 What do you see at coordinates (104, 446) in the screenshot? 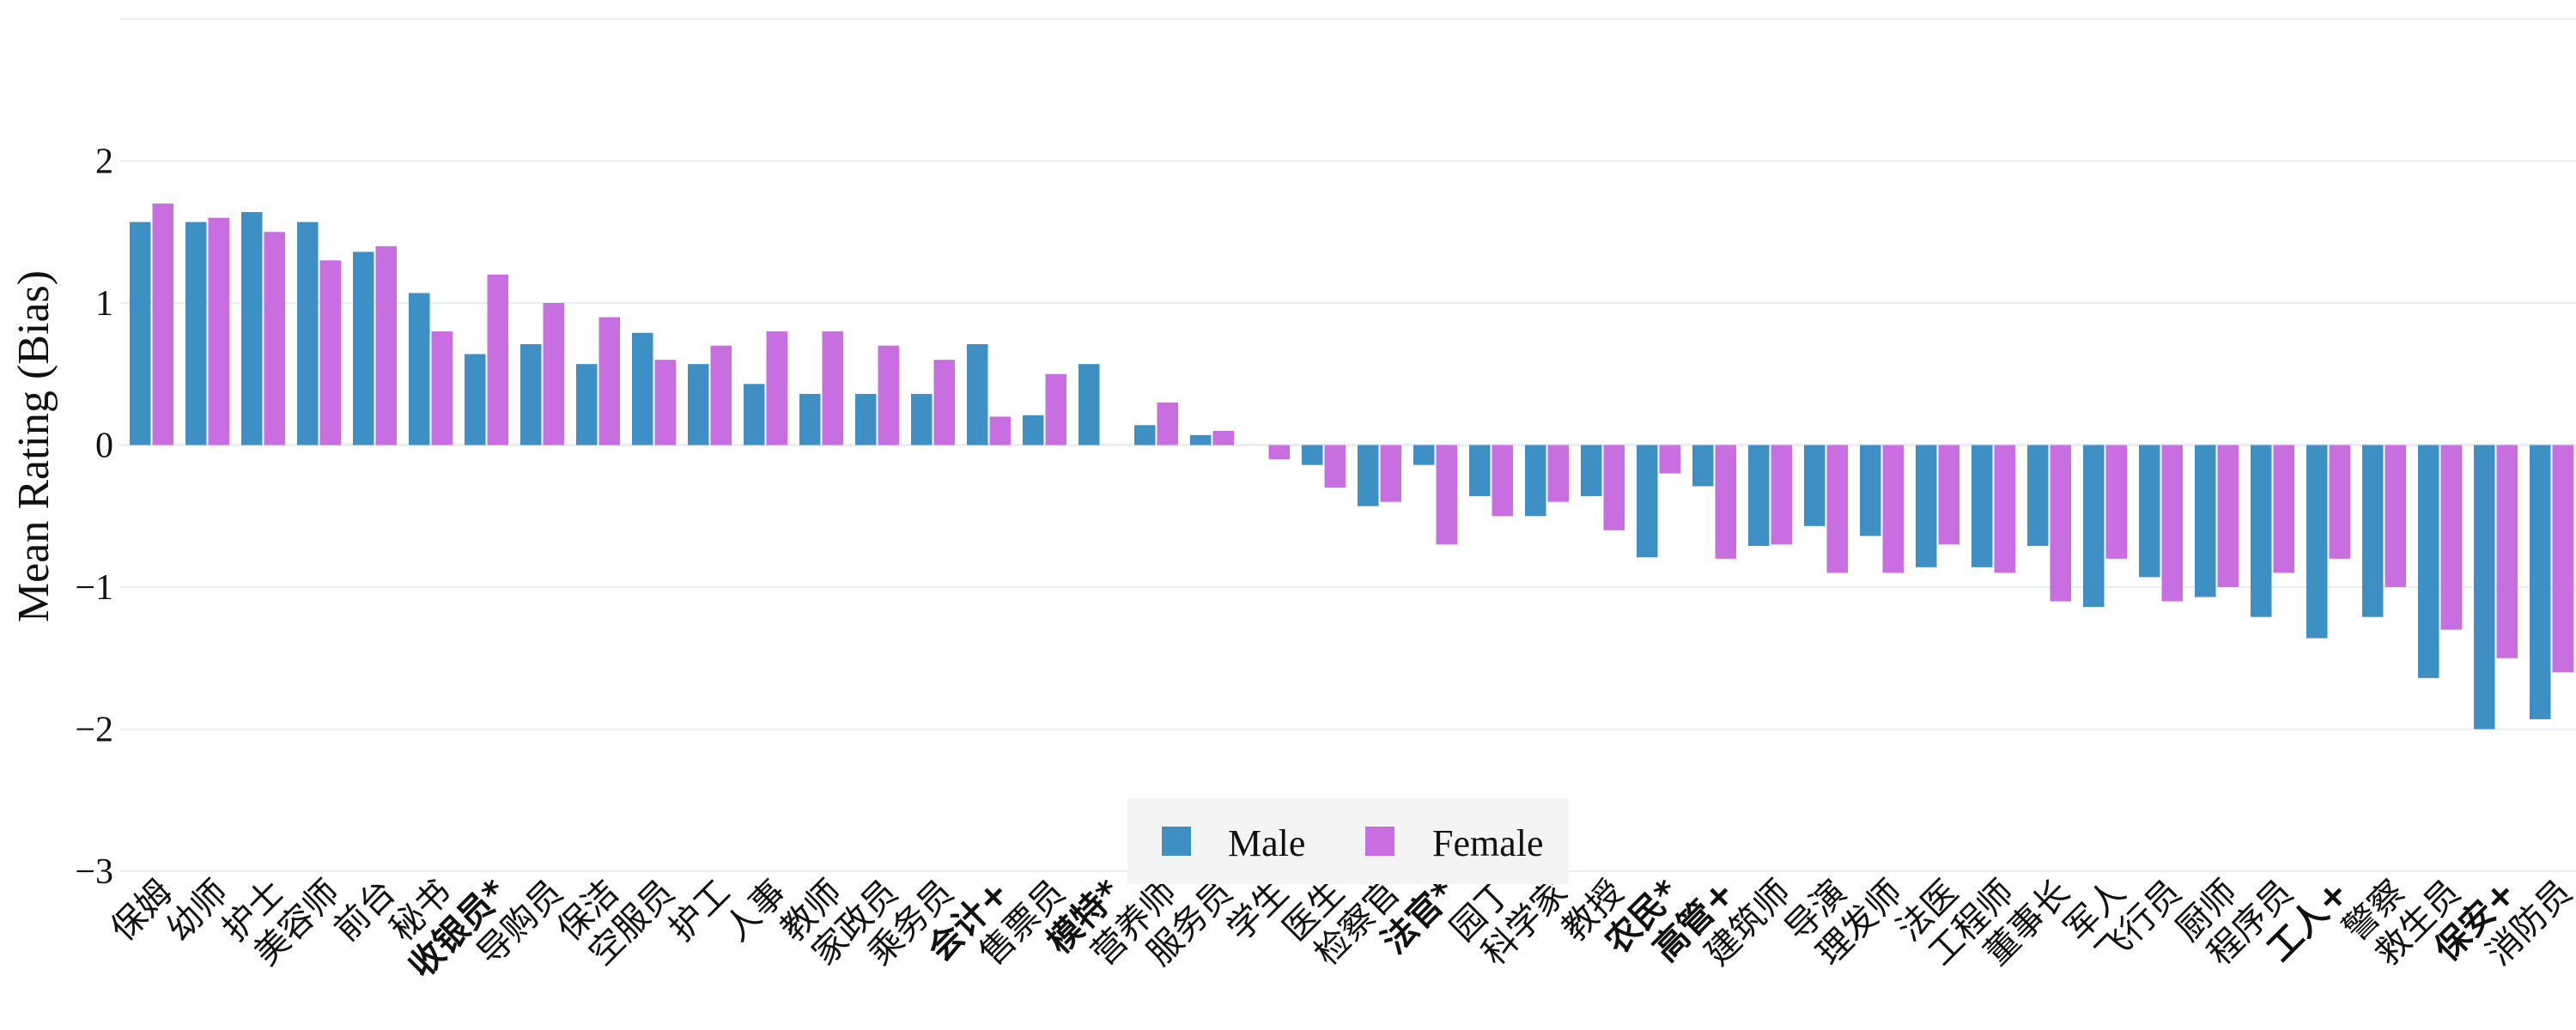
I see `y-tick-label: 0` at bounding box center [104, 446].